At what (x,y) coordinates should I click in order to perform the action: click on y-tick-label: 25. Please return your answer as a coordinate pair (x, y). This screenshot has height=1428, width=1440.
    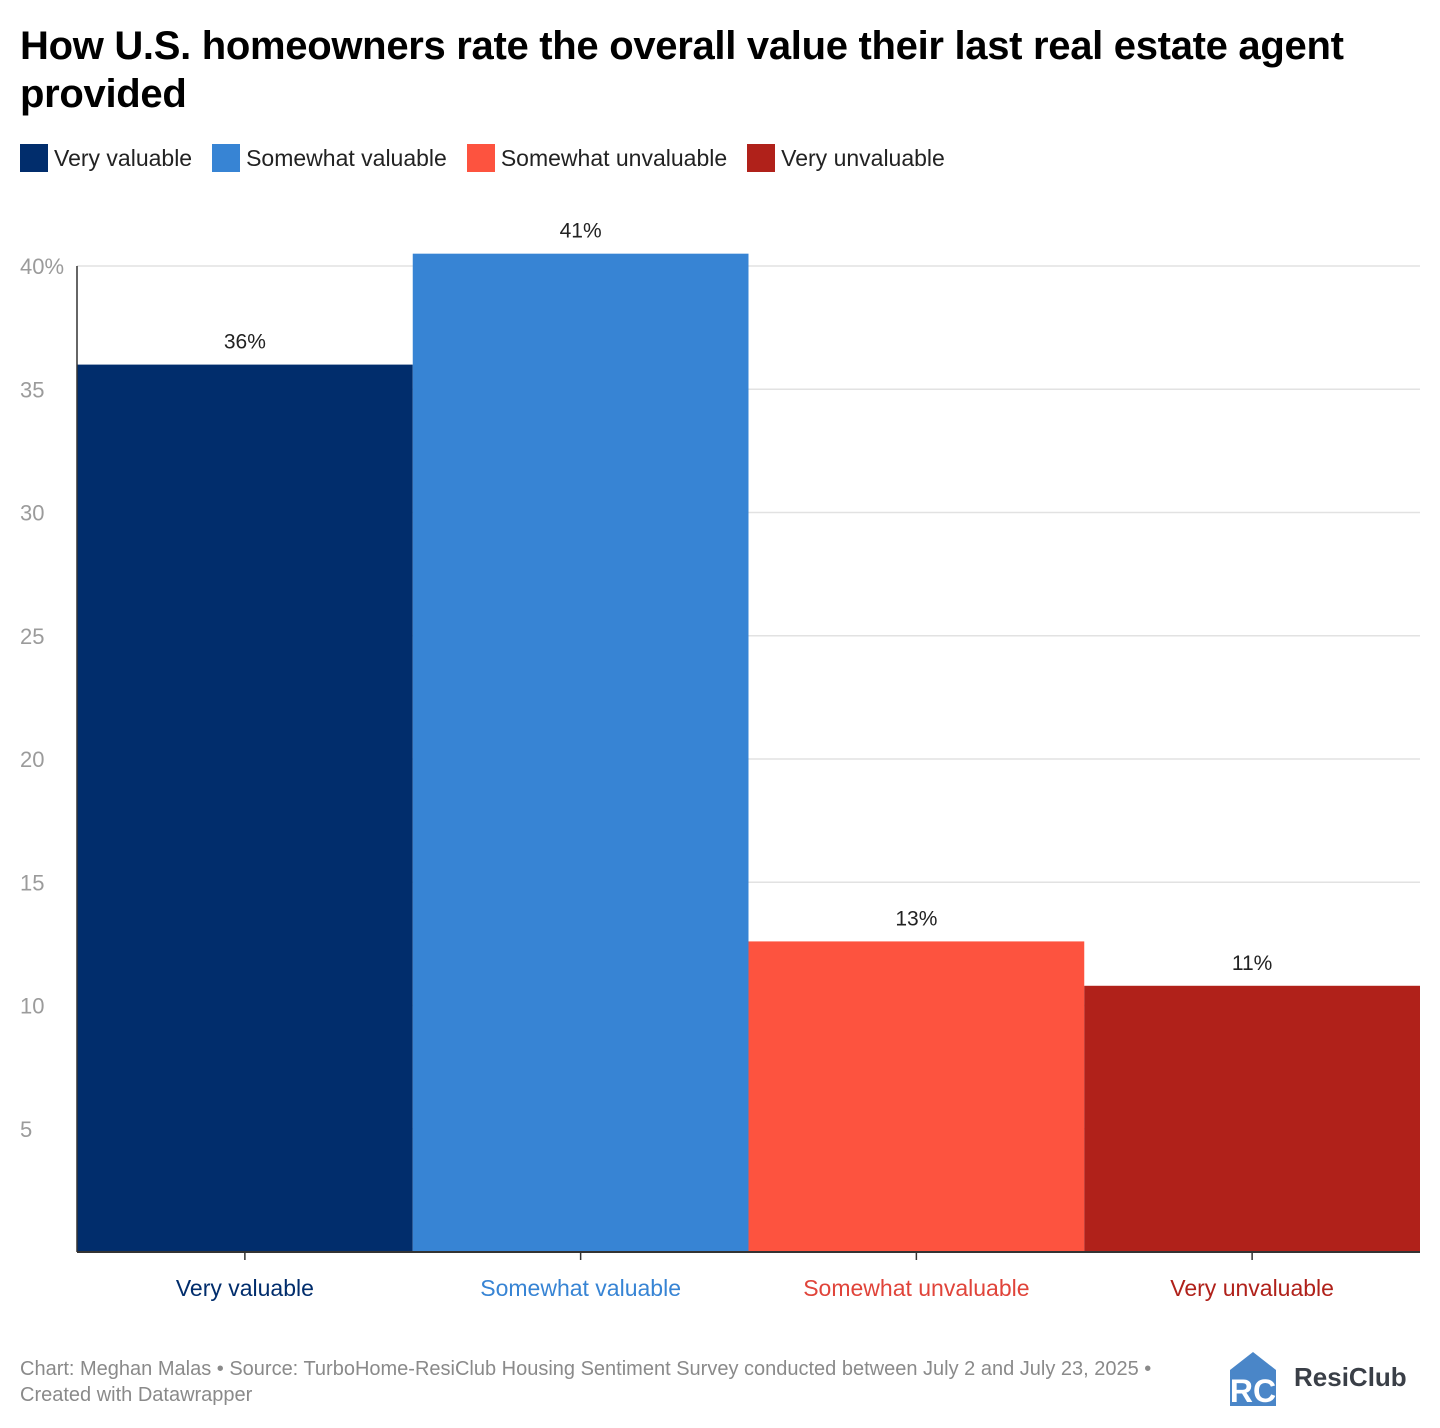
    Looking at the image, I should click on (32, 636).